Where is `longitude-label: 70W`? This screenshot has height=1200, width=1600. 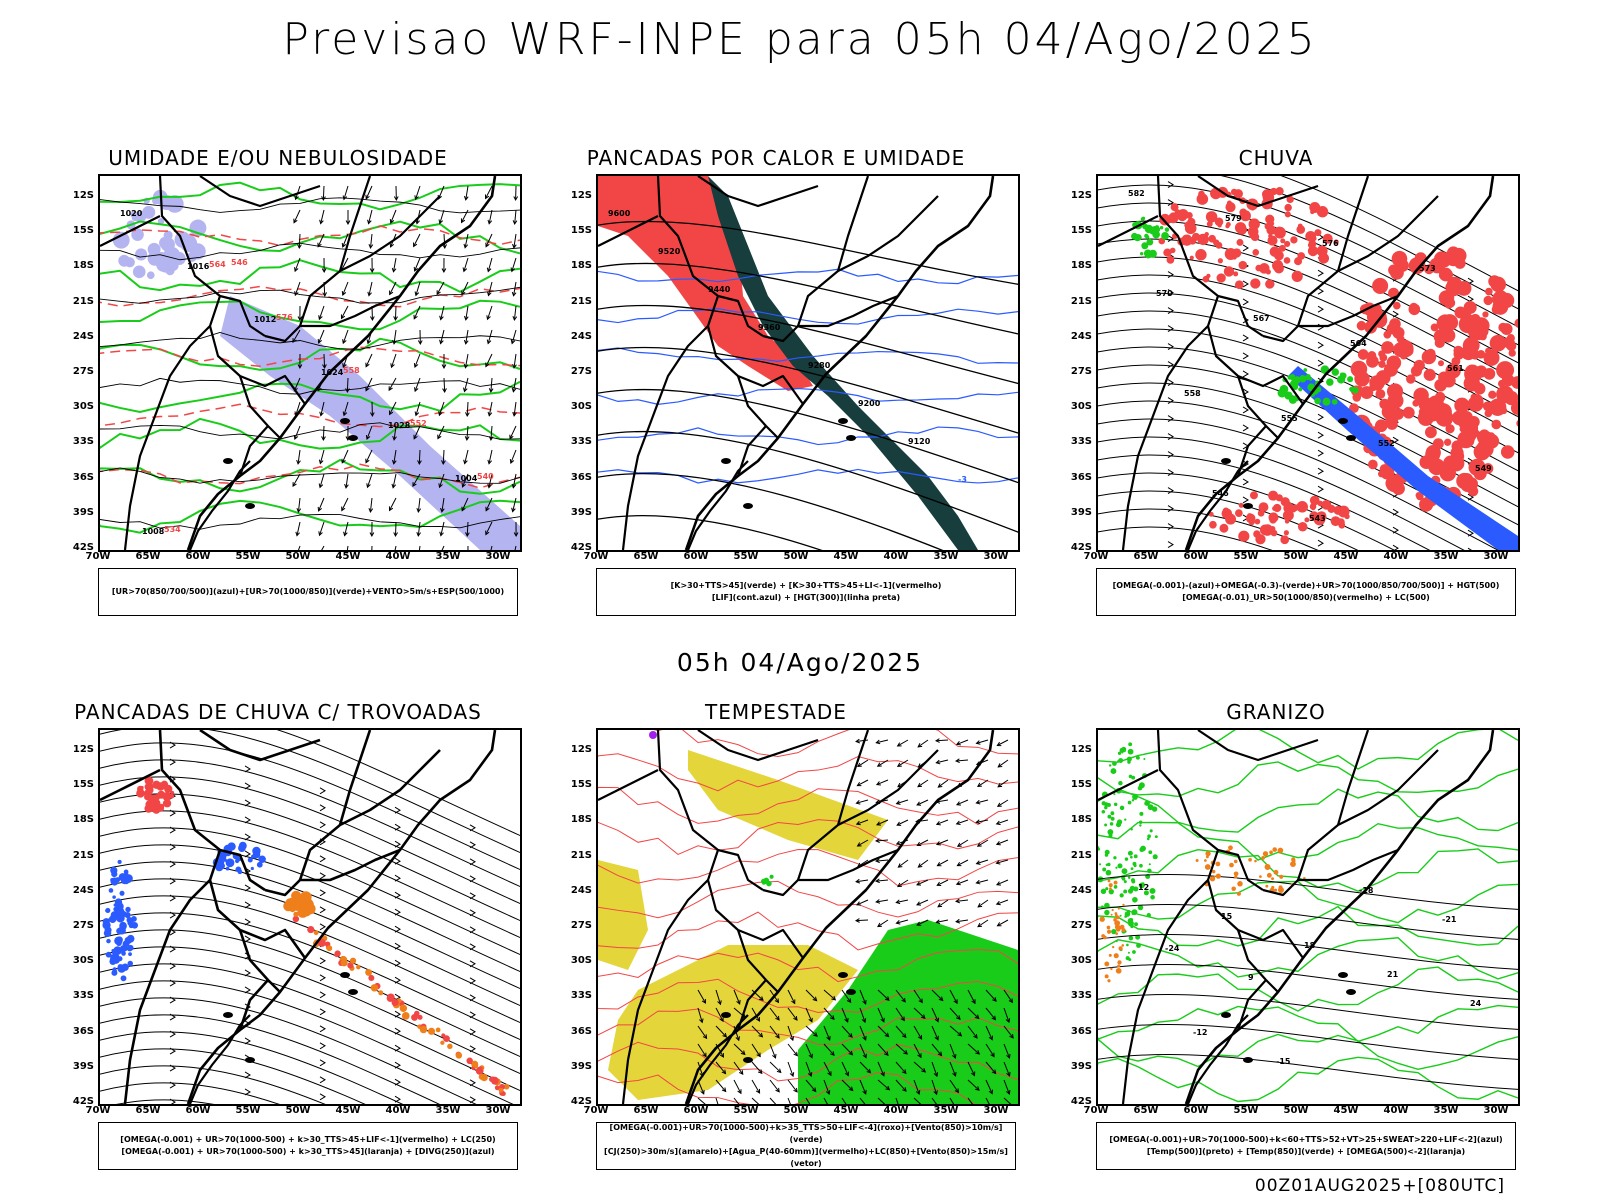 longitude-label: 70W is located at coordinates (596, 556).